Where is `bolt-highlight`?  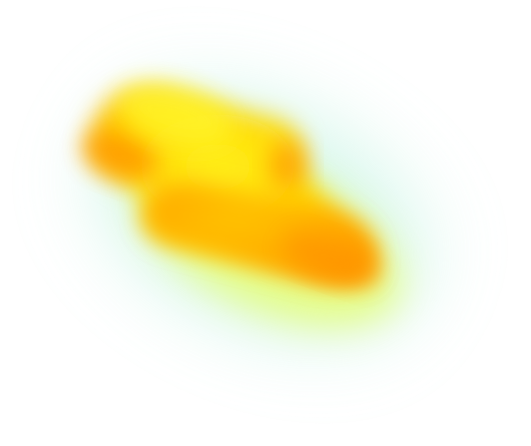
bolt-highlight is located at coordinates (175, 115).